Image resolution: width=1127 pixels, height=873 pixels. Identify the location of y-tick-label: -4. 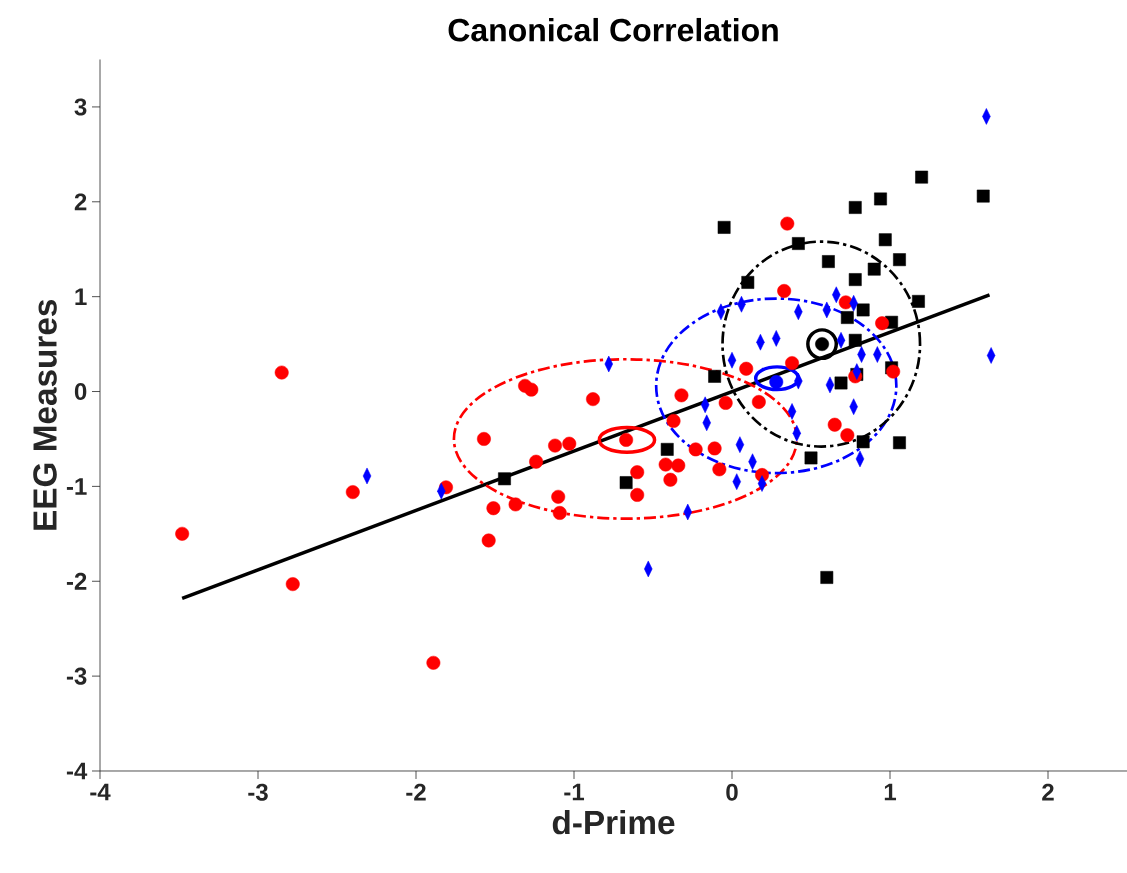
(77, 771).